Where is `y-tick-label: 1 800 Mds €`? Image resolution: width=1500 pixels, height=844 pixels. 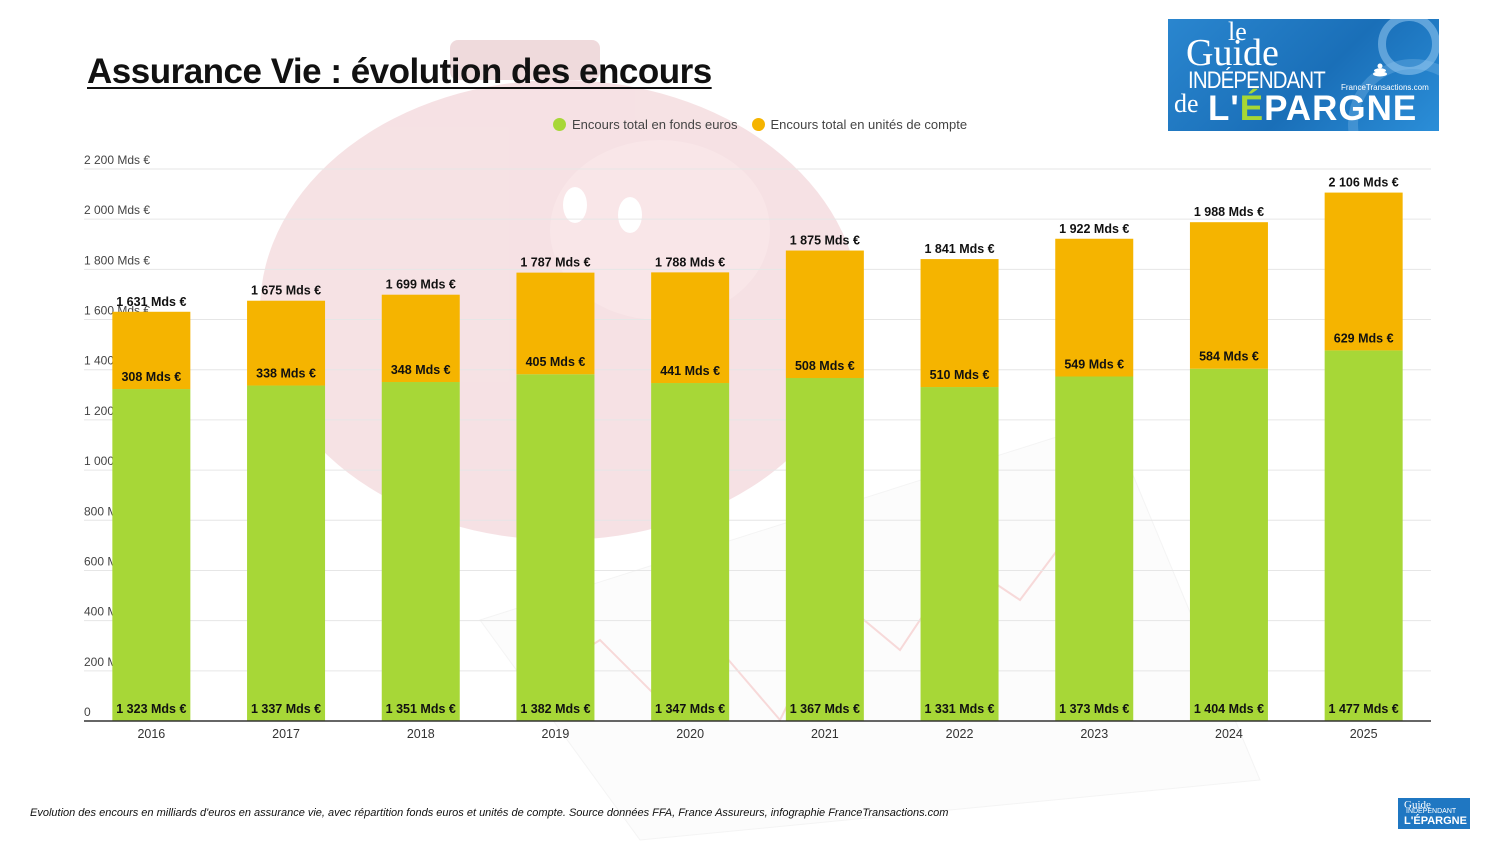 y-tick-label: 1 800 Mds € is located at coordinates (117, 260).